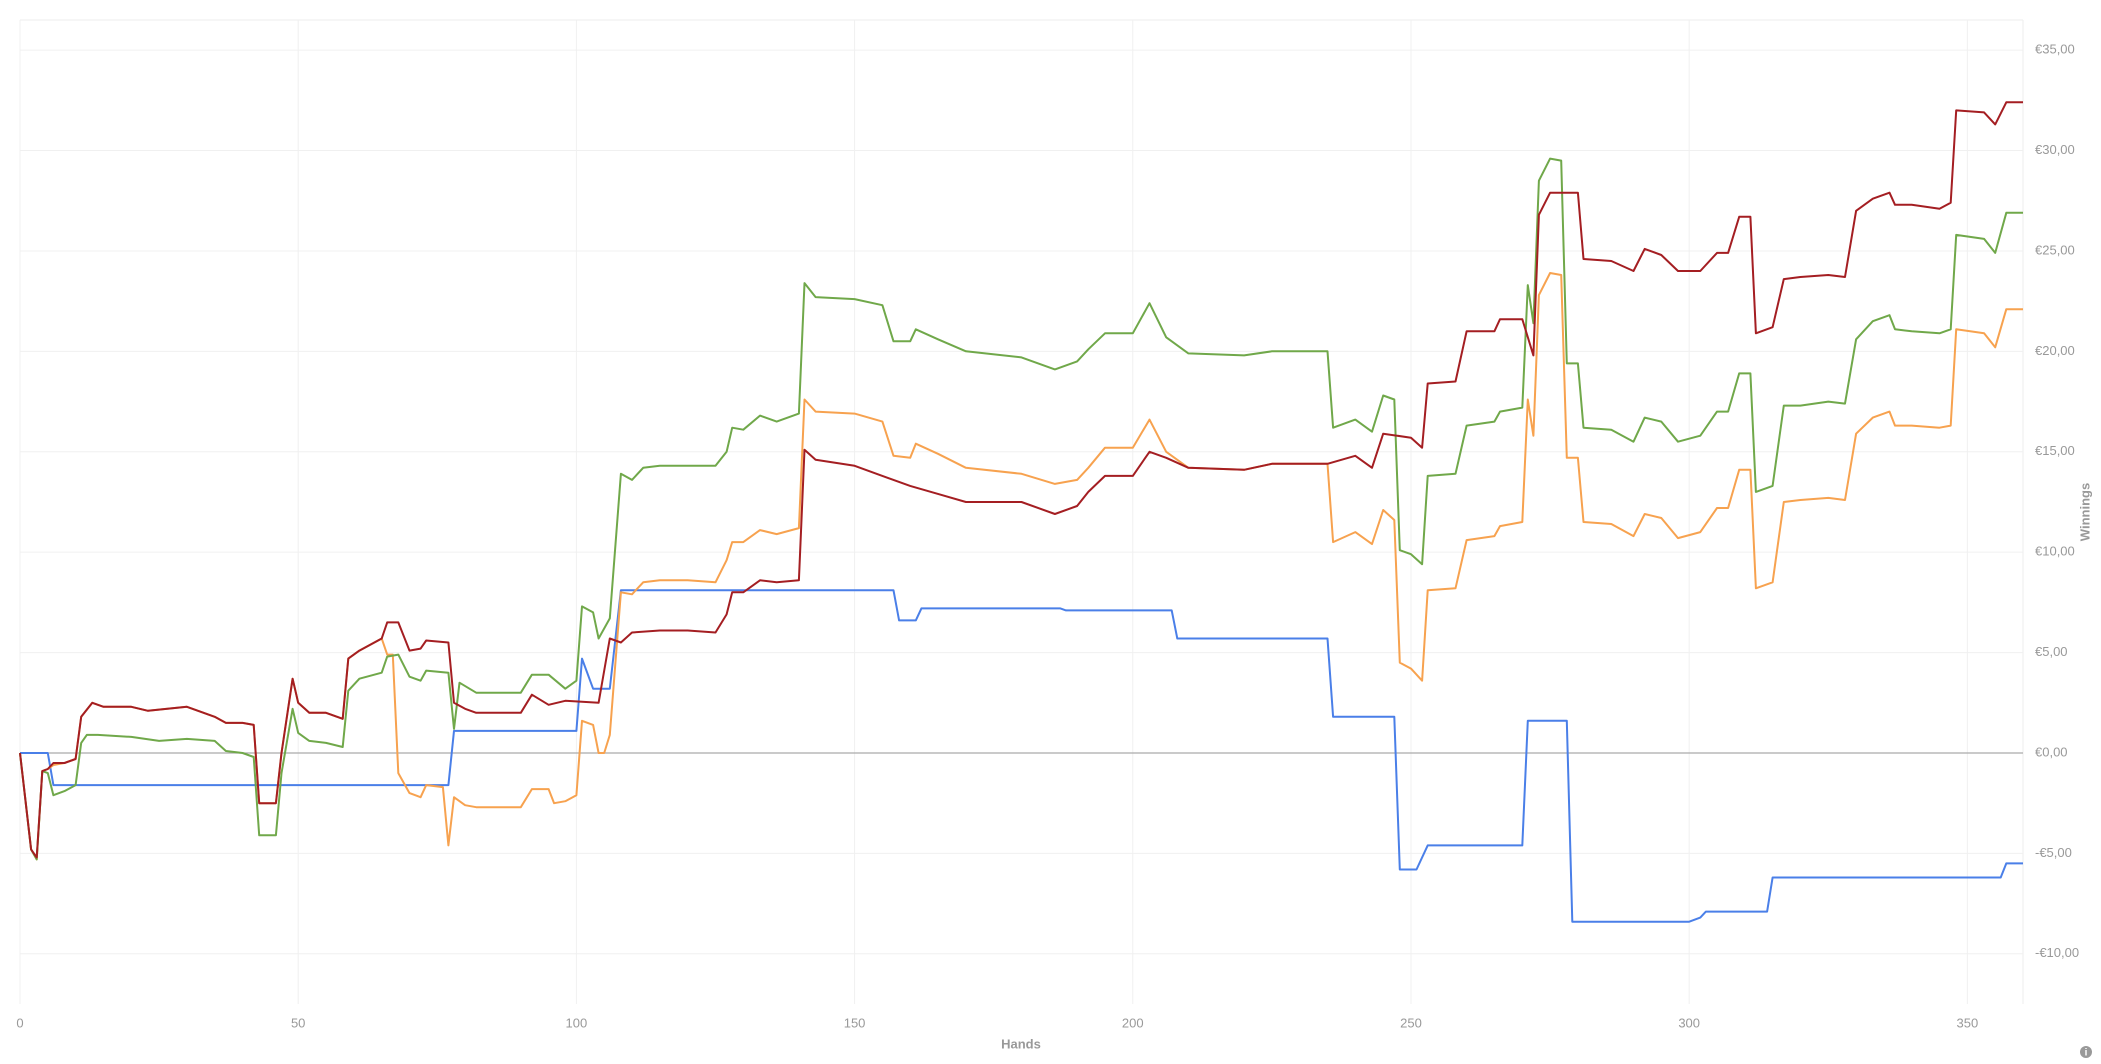 This screenshot has height=1064, width=2101. Describe the element at coordinates (2055, 350) in the screenshot. I see `y-tick-label: €20,00` at that location.